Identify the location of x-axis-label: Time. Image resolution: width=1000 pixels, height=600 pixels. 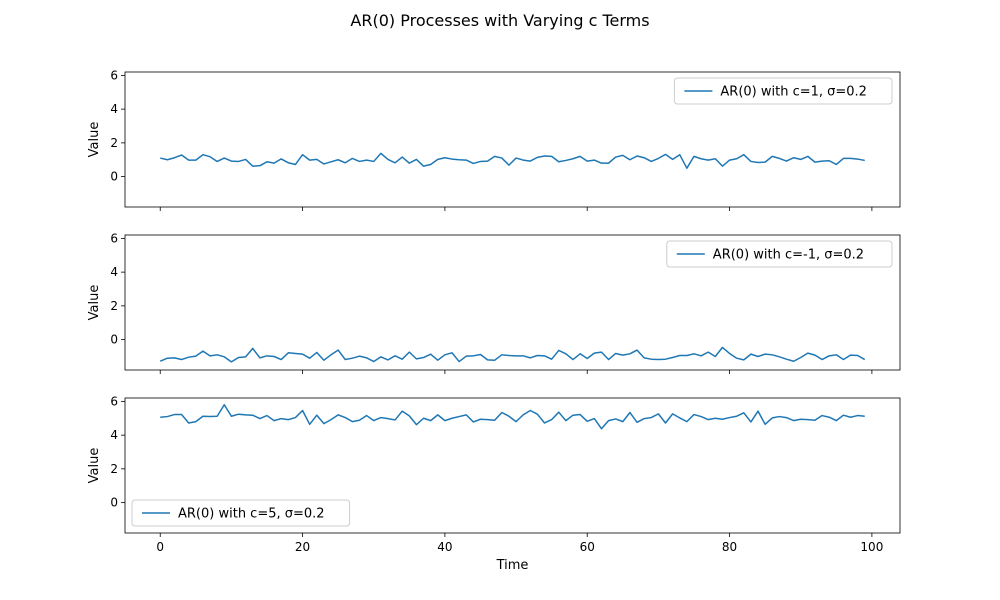
(512, 565).